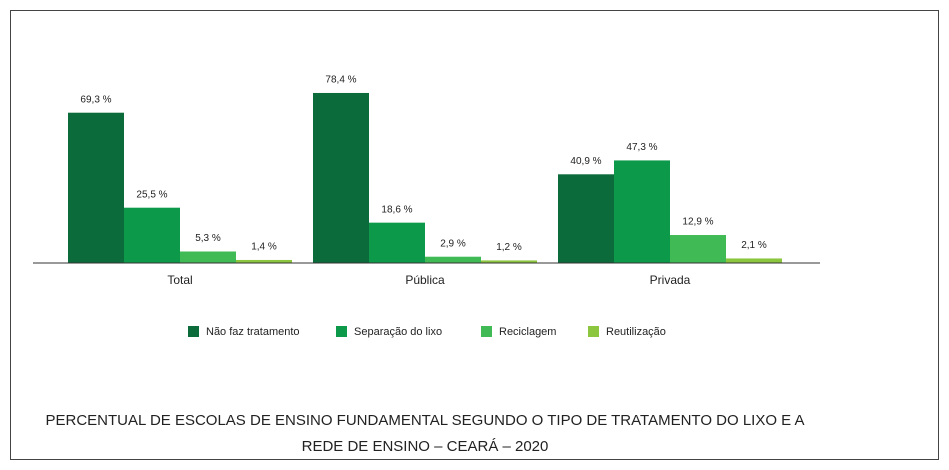 This screenshot has height=470, width=949. What do you see at coordinates (585, 161) in the screenshot?
I see `value-label: 40,9 %` at bounding box center [585, 161].